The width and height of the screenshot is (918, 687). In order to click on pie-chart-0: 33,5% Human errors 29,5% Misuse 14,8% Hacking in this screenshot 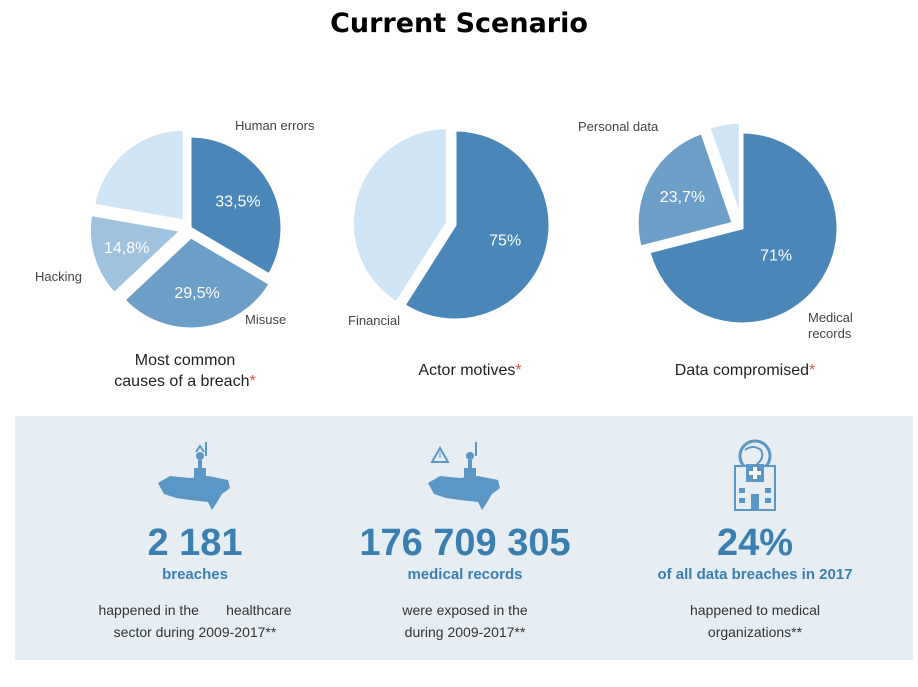, I will do `click(175, 224)`.